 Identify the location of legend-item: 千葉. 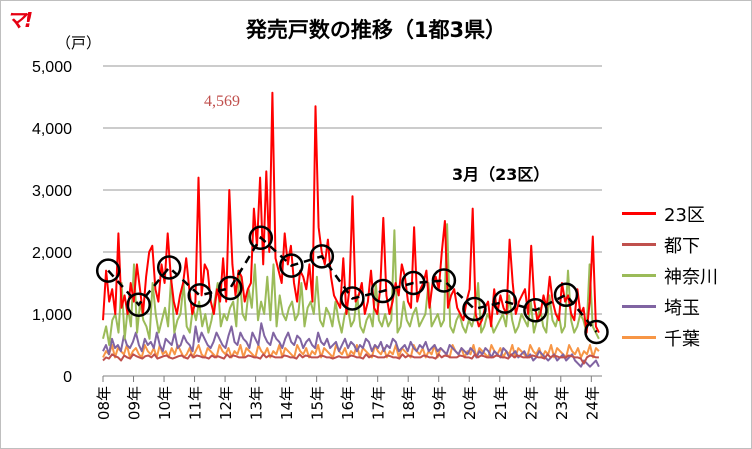
(670, 337).